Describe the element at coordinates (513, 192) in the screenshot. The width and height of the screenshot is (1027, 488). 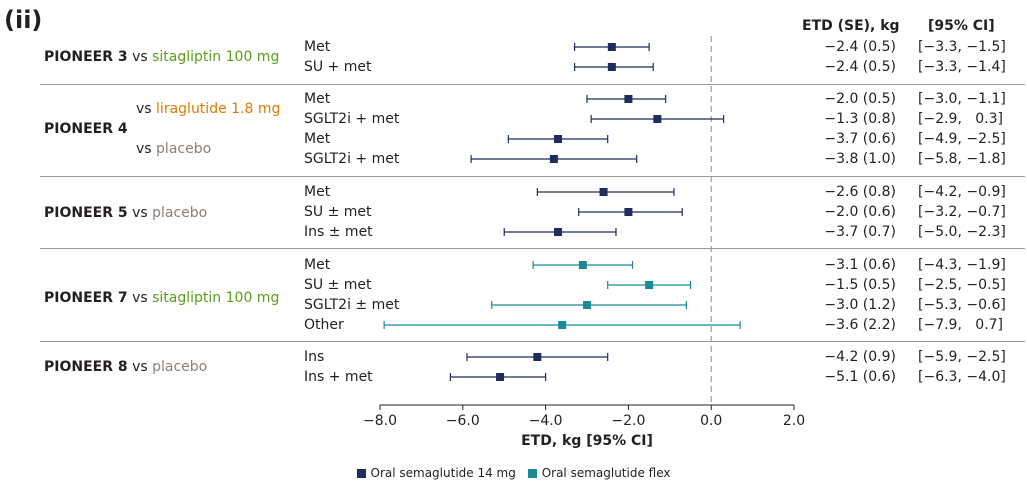
I see `forest-row: Met −2.6 (0.8) [−4.2, −0.9]` at that location.